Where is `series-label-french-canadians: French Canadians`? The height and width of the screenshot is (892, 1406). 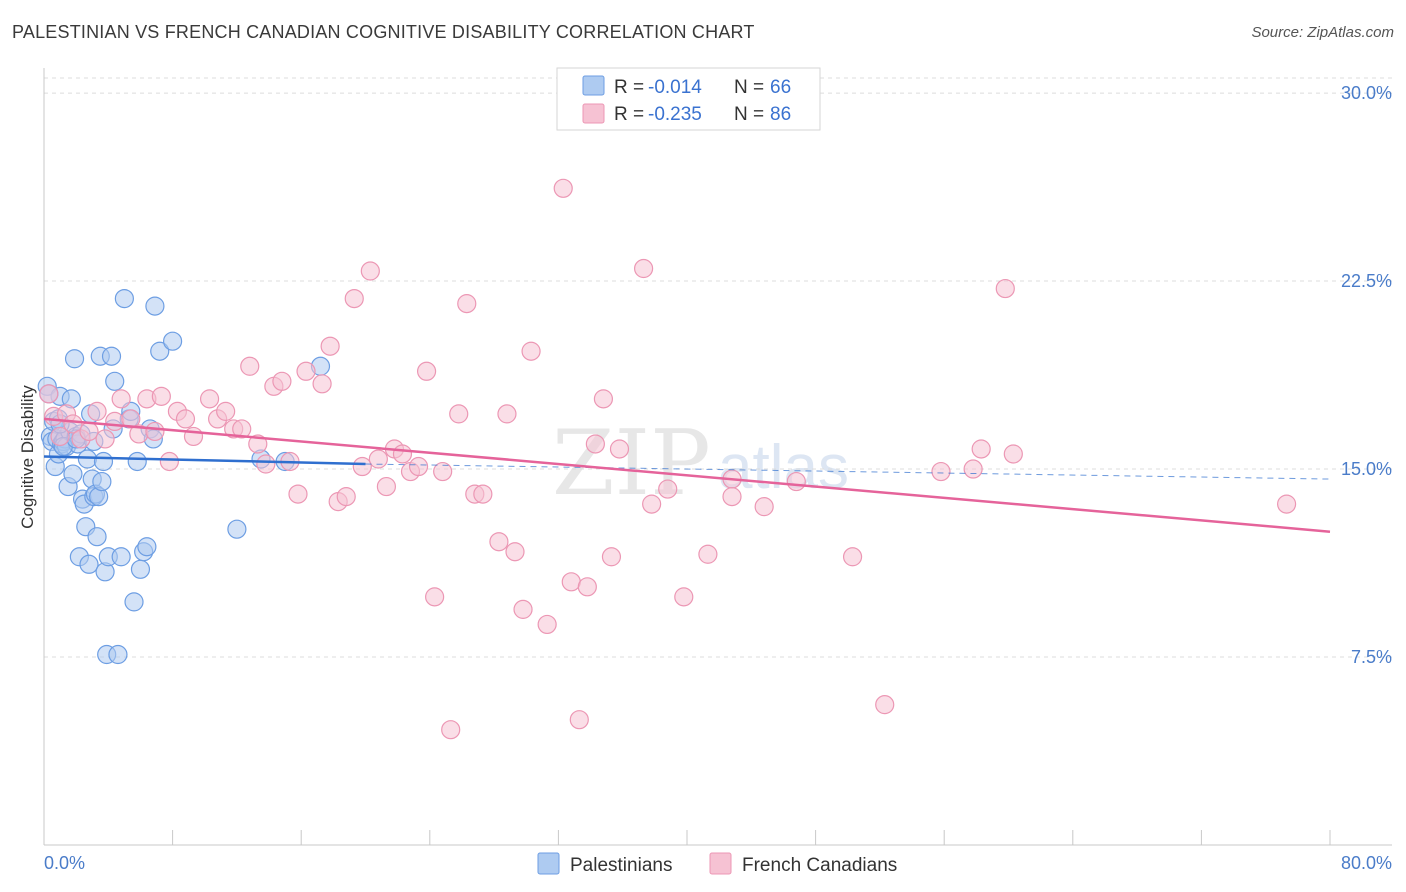
series-label-french-canadians: French Canadians is located at coordinates (819, 865).